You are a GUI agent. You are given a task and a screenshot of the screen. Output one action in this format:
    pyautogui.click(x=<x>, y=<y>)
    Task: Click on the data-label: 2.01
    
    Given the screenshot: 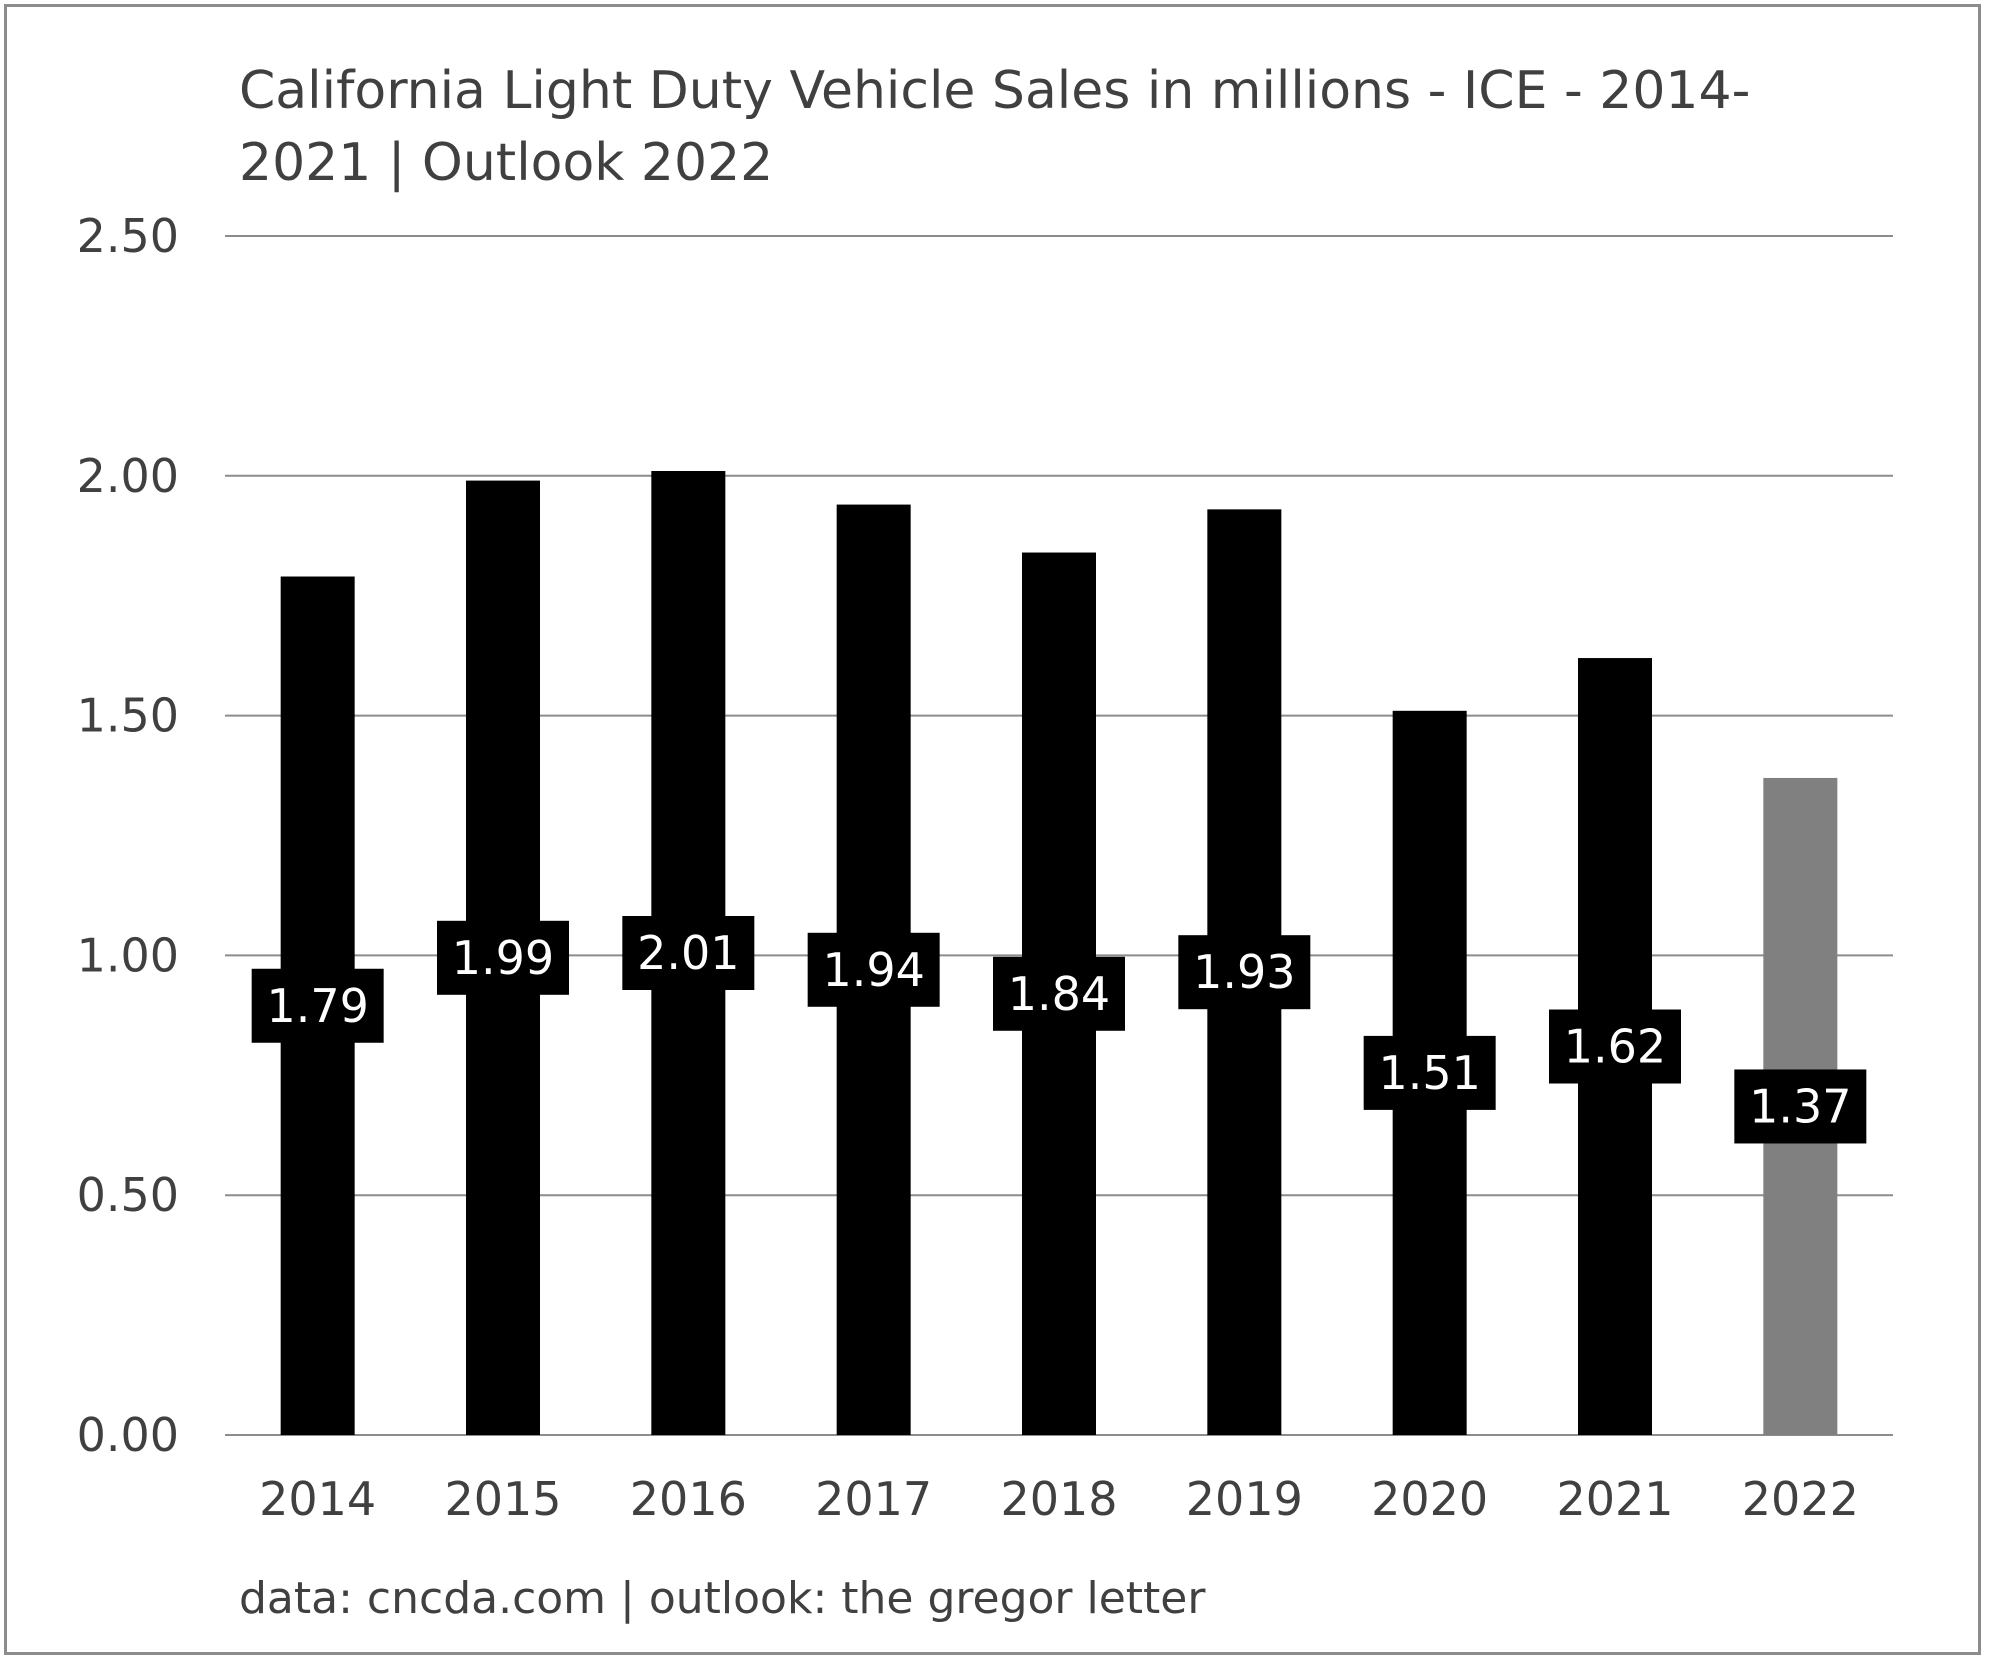 What is the action you would take?
    pyautogui.click(x=688, y=953)
    